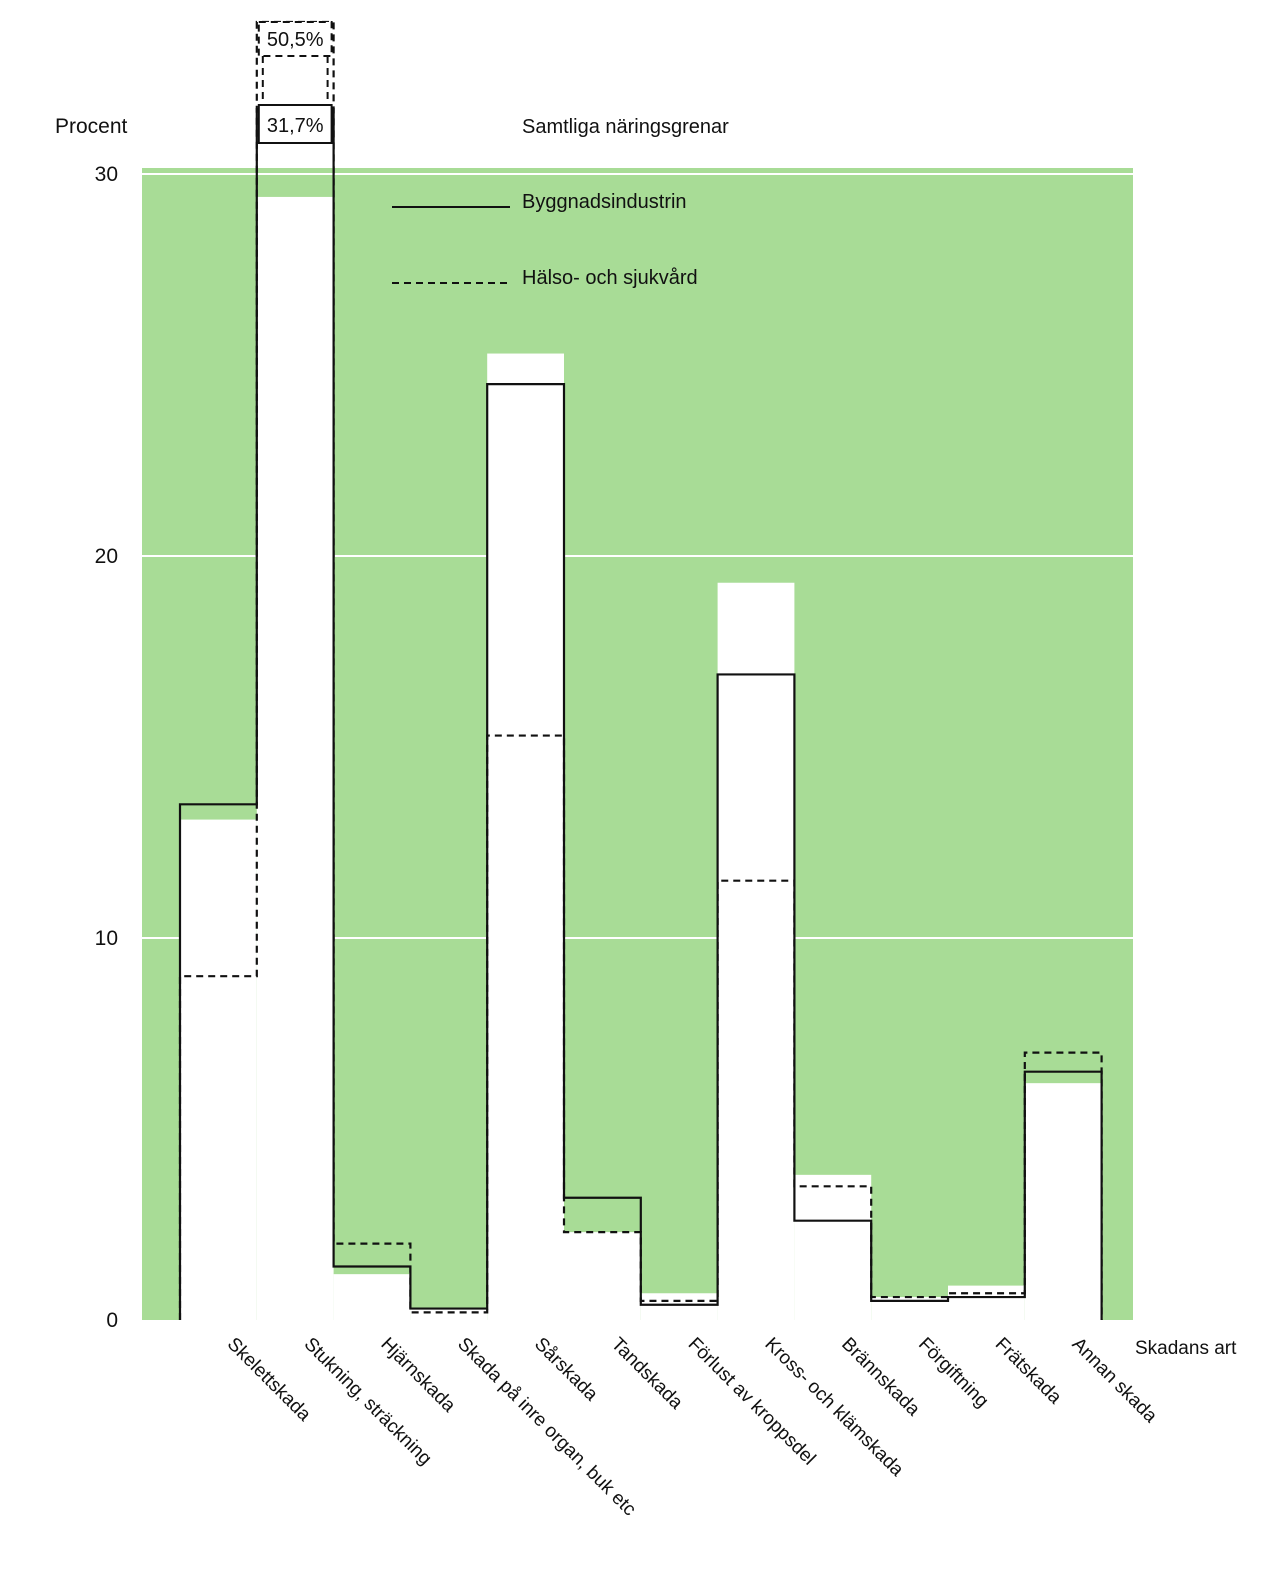 The width and height of the screenshot is (1265, 1574). What do you see at coordinates (106, 556) in the screenshot?
I see `y-tick-label: 20` at bounding box center [106, 556].